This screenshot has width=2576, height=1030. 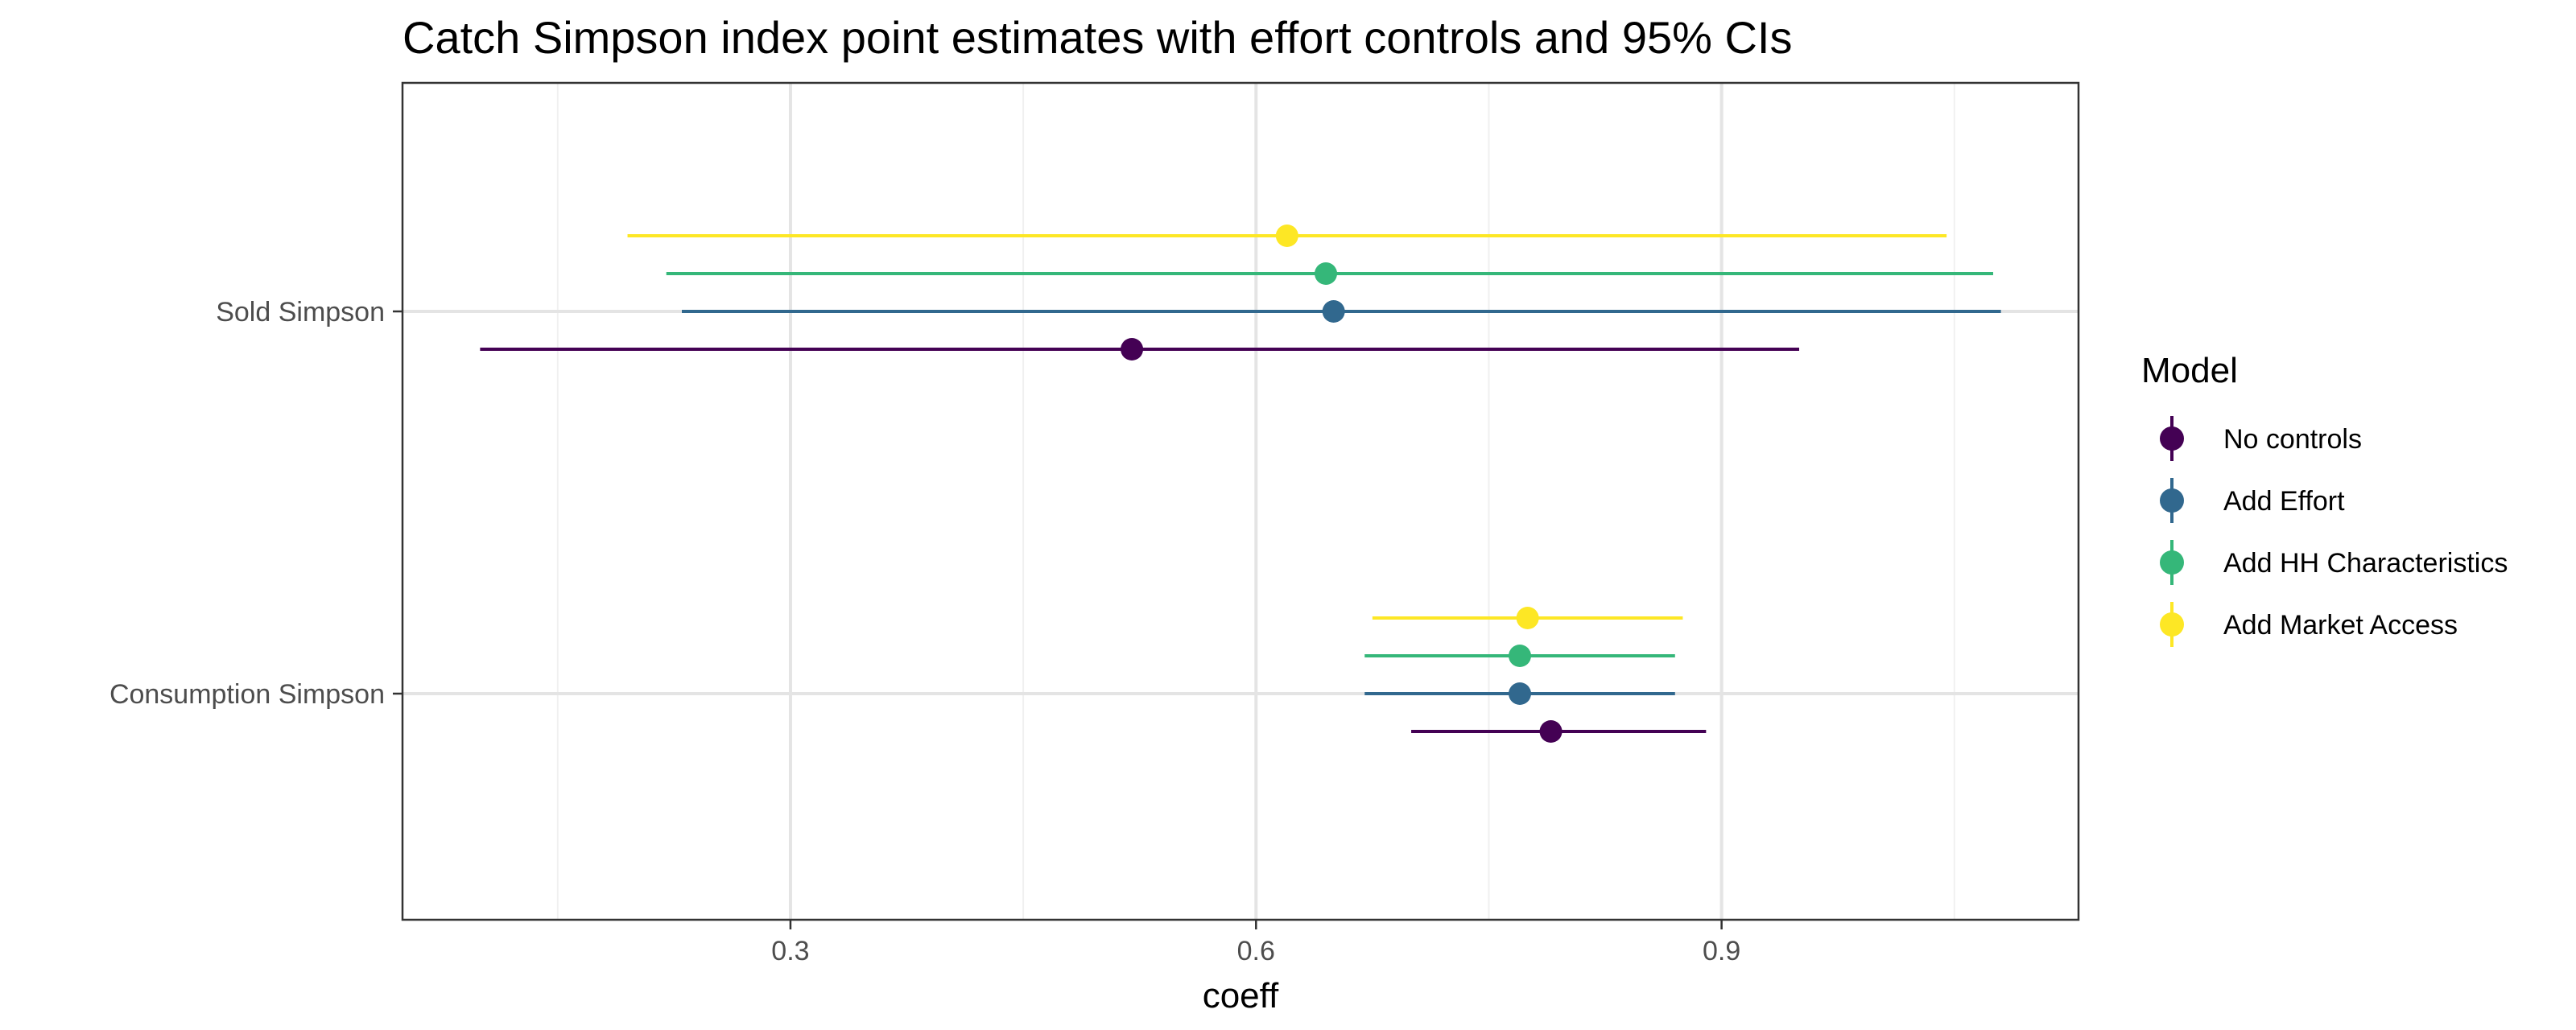 What do you see at coordinates (1241, 996) in the screenshot?
I see `x-axis-title: coeff` at bounding box center [1241, 996].